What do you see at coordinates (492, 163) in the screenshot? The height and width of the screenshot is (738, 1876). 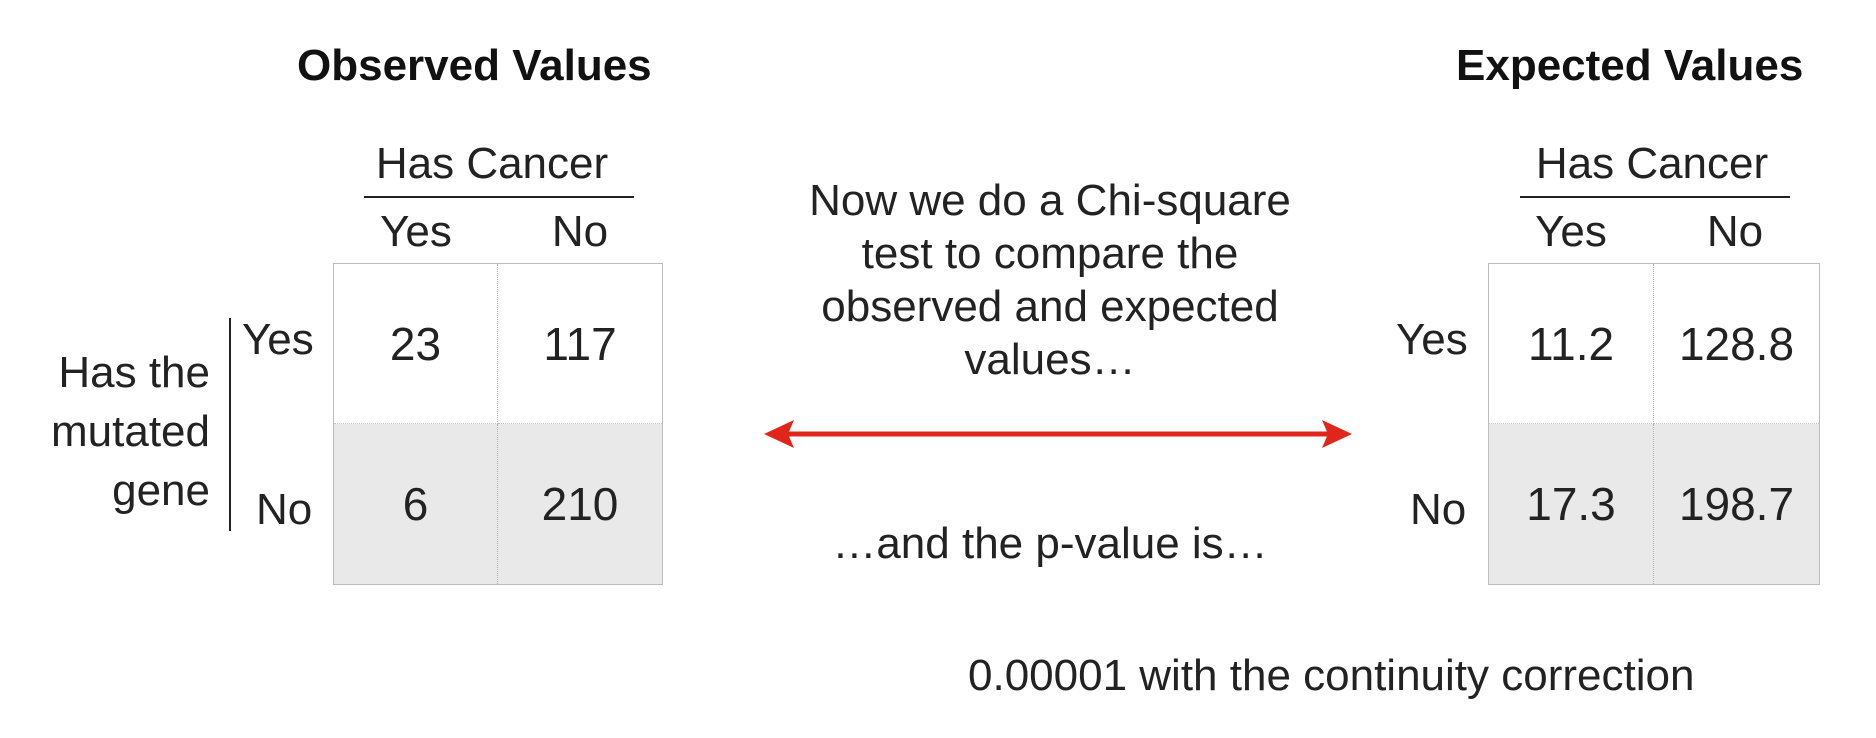 I see `observed-column-group-label: Has Cancer` at bounding box center [492, 163].